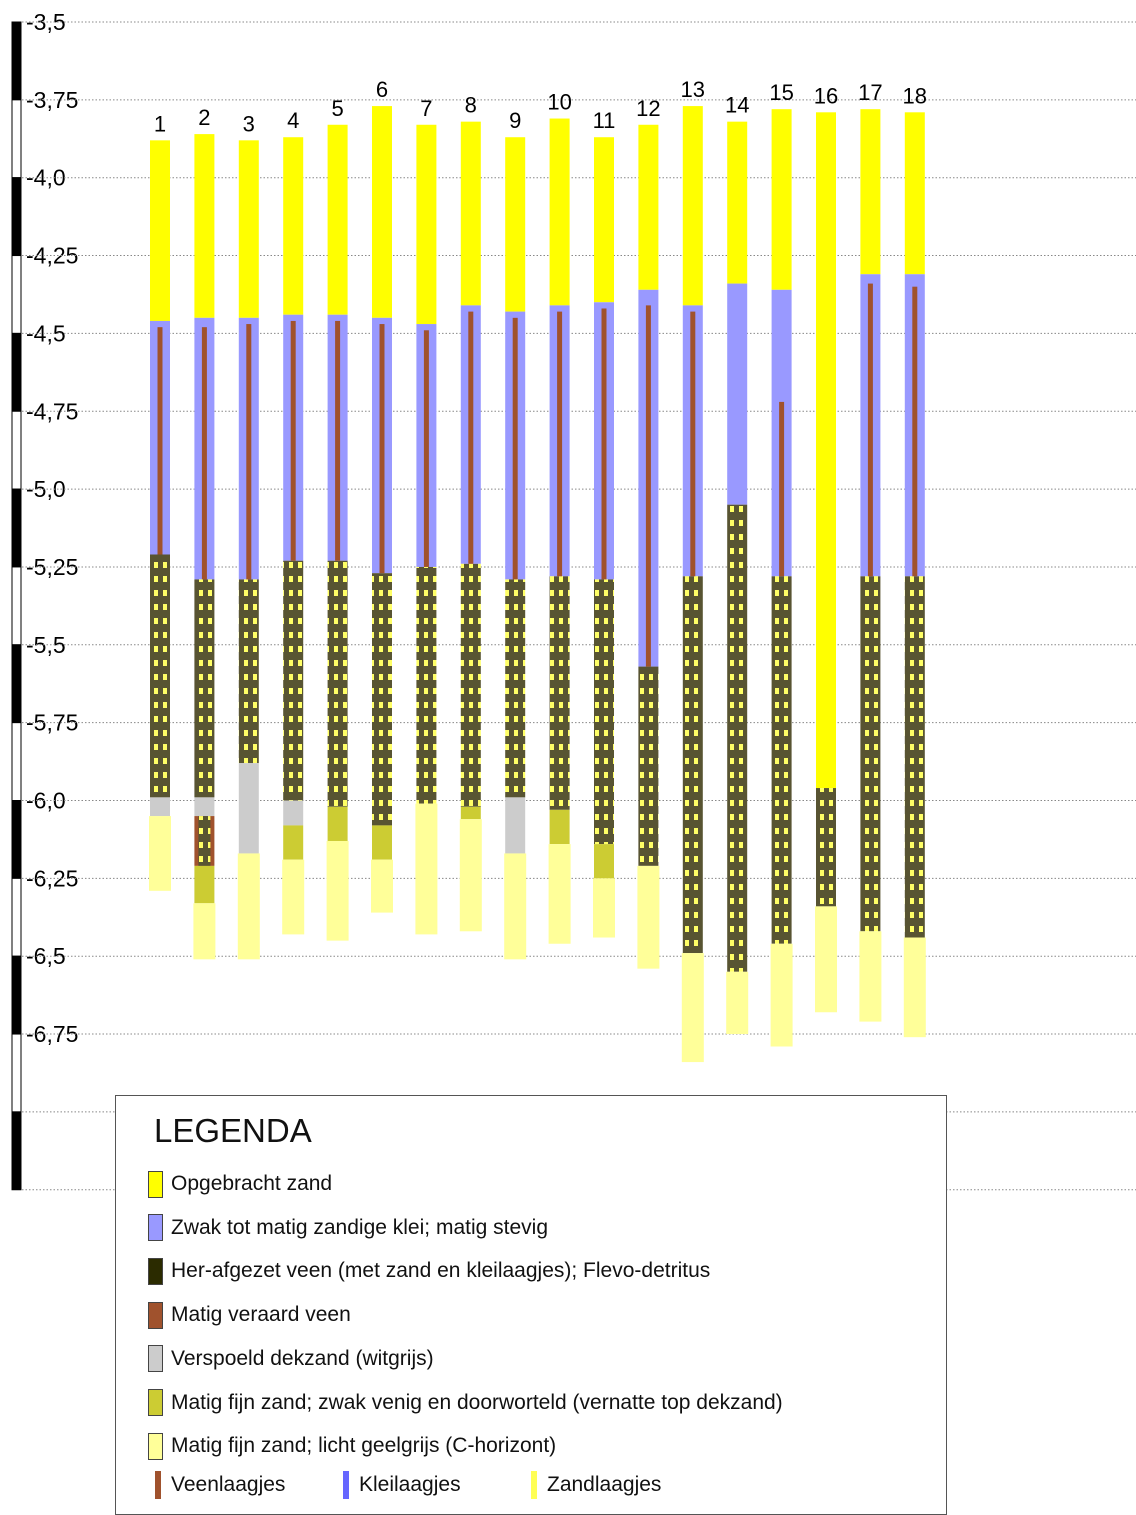  I want to click on legend-label: Matig veraard veen, so click(261, 1315).